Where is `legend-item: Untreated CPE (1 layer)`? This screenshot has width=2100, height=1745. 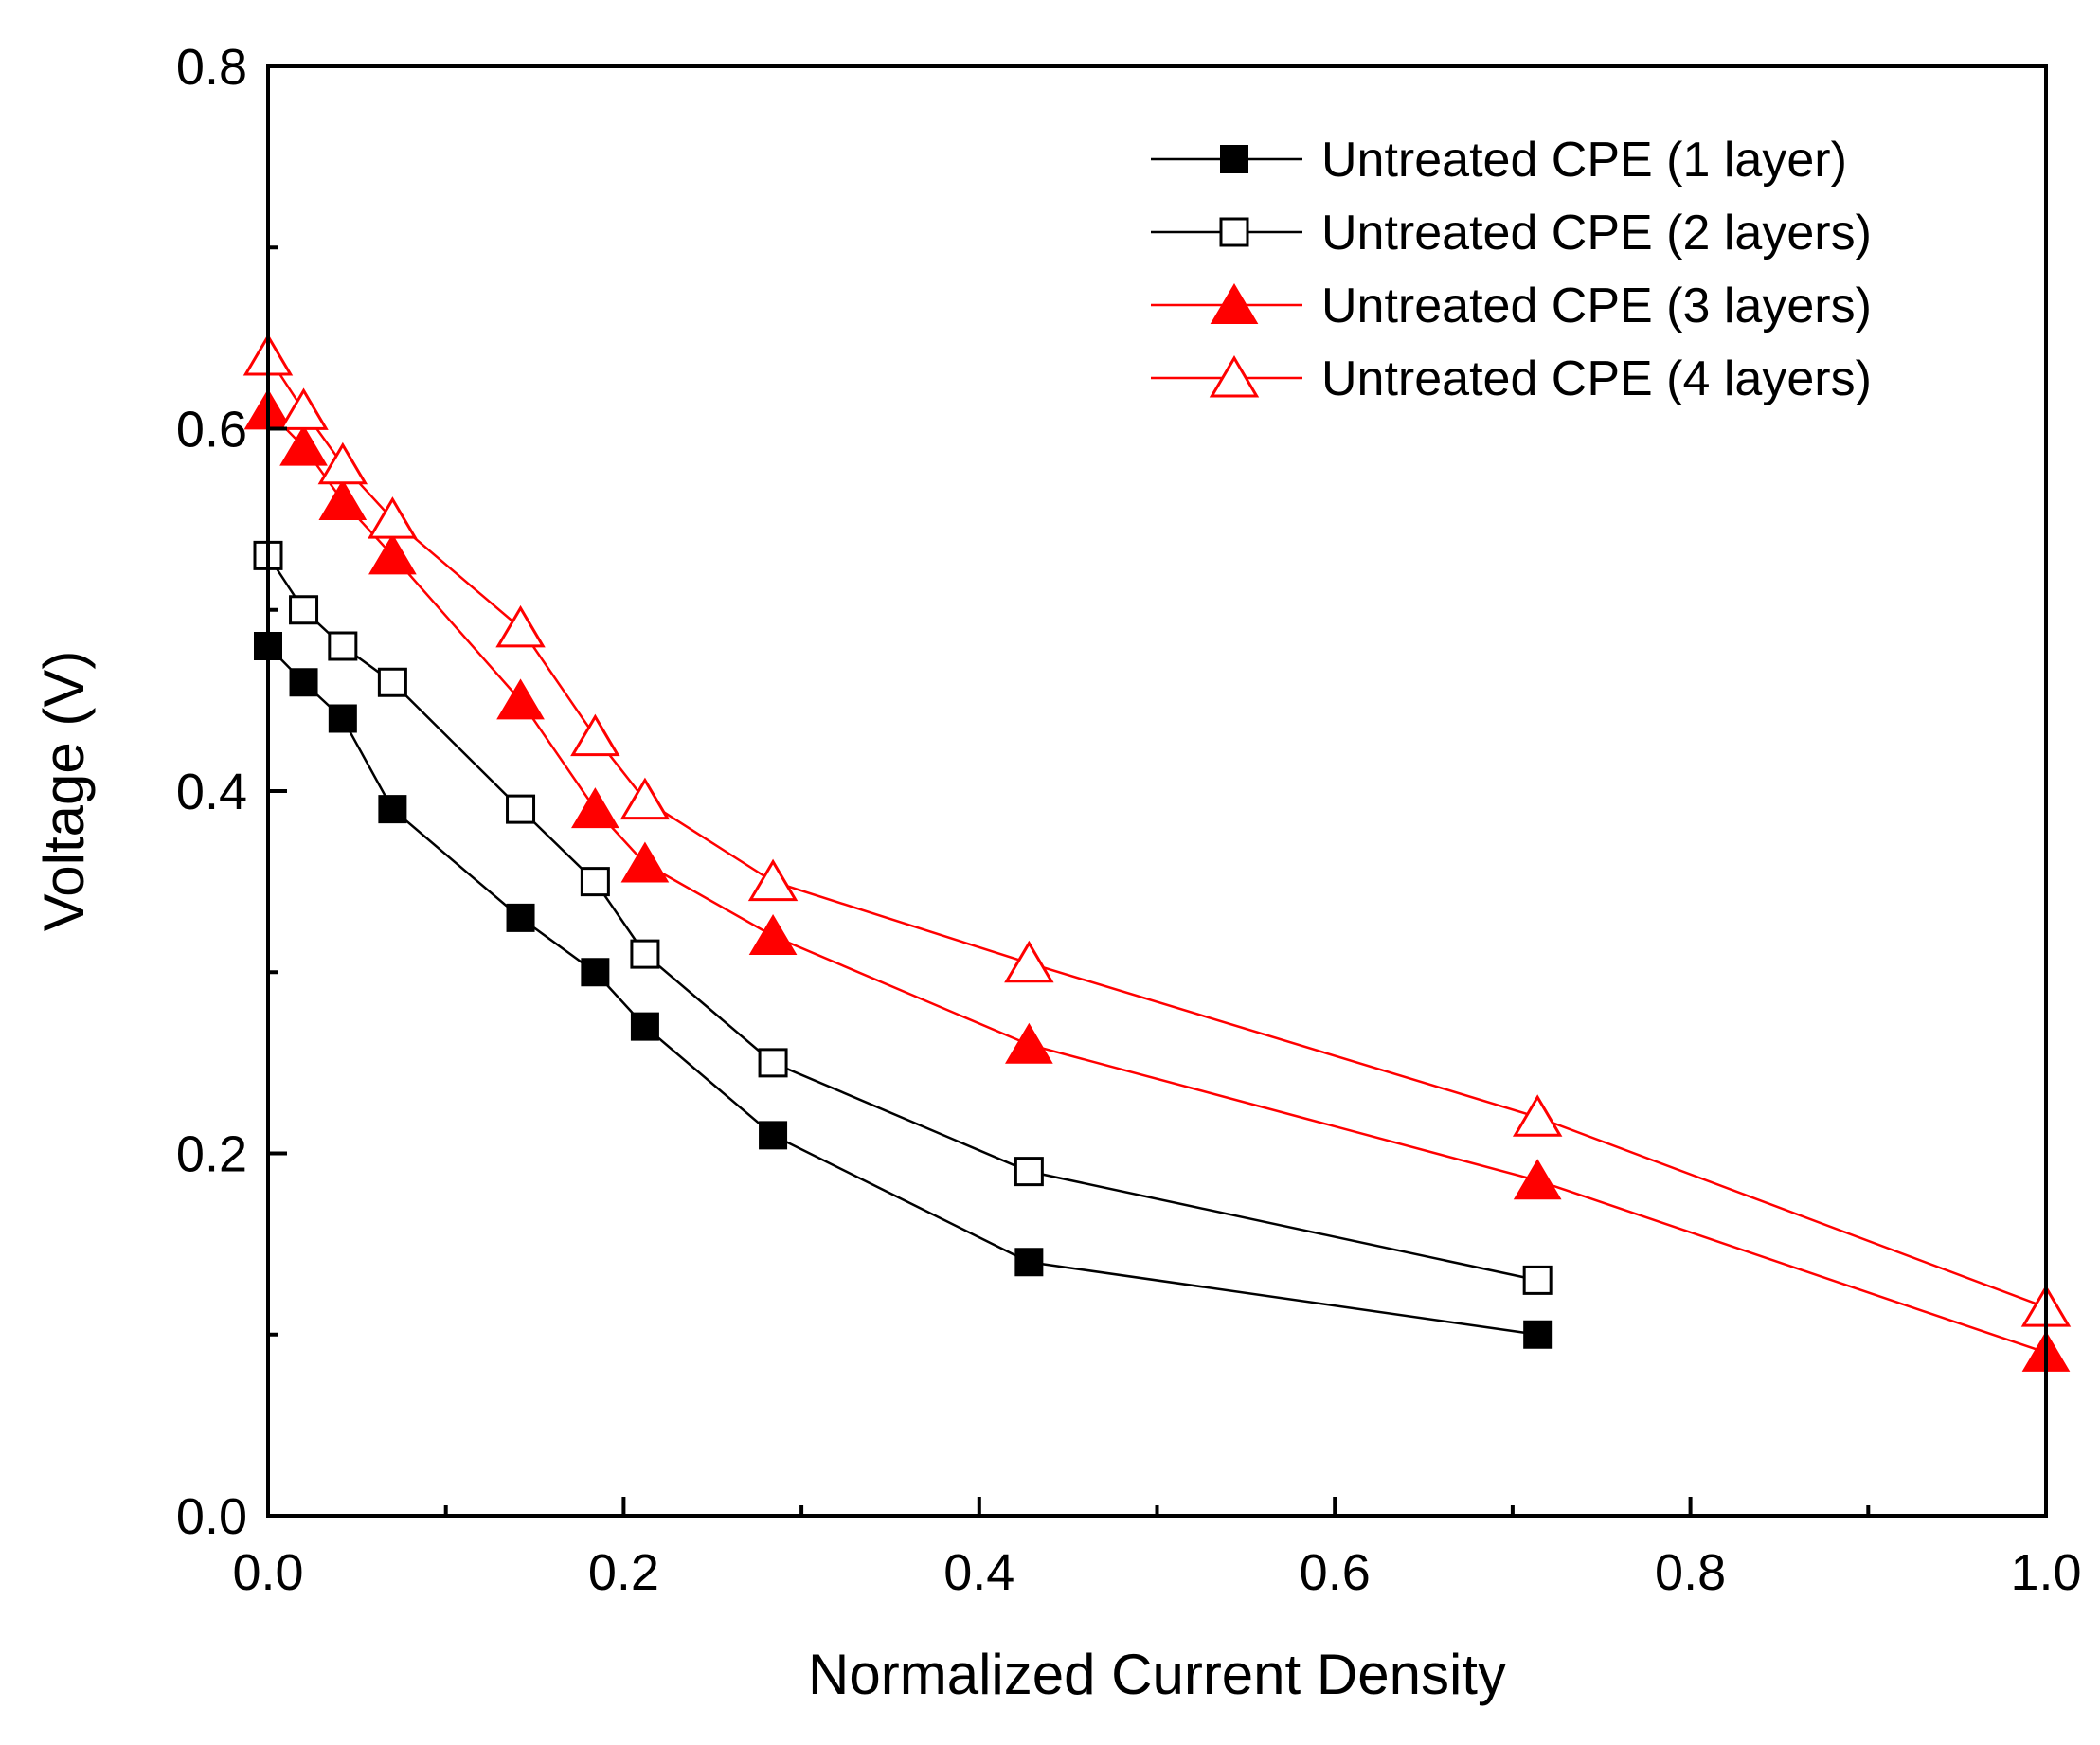 legend-item: Untreated CPE (1 layer) is located at coordinates (1499, 160).